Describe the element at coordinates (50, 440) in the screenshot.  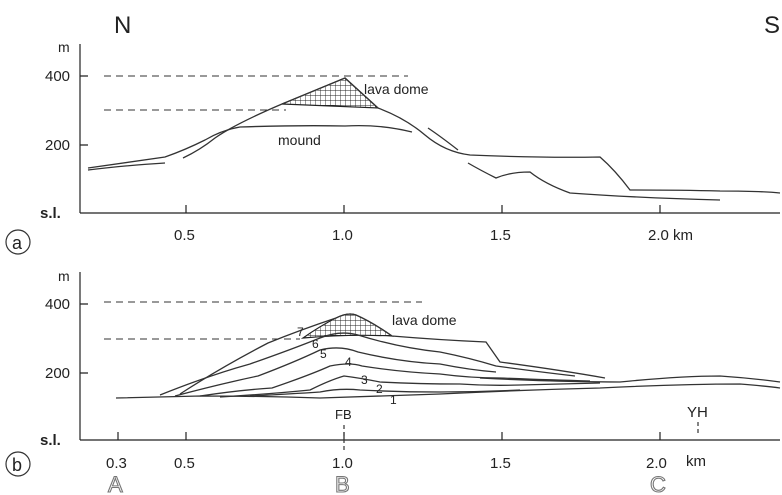
I see `panel-b-ytick-sl: s.l.` at that location.